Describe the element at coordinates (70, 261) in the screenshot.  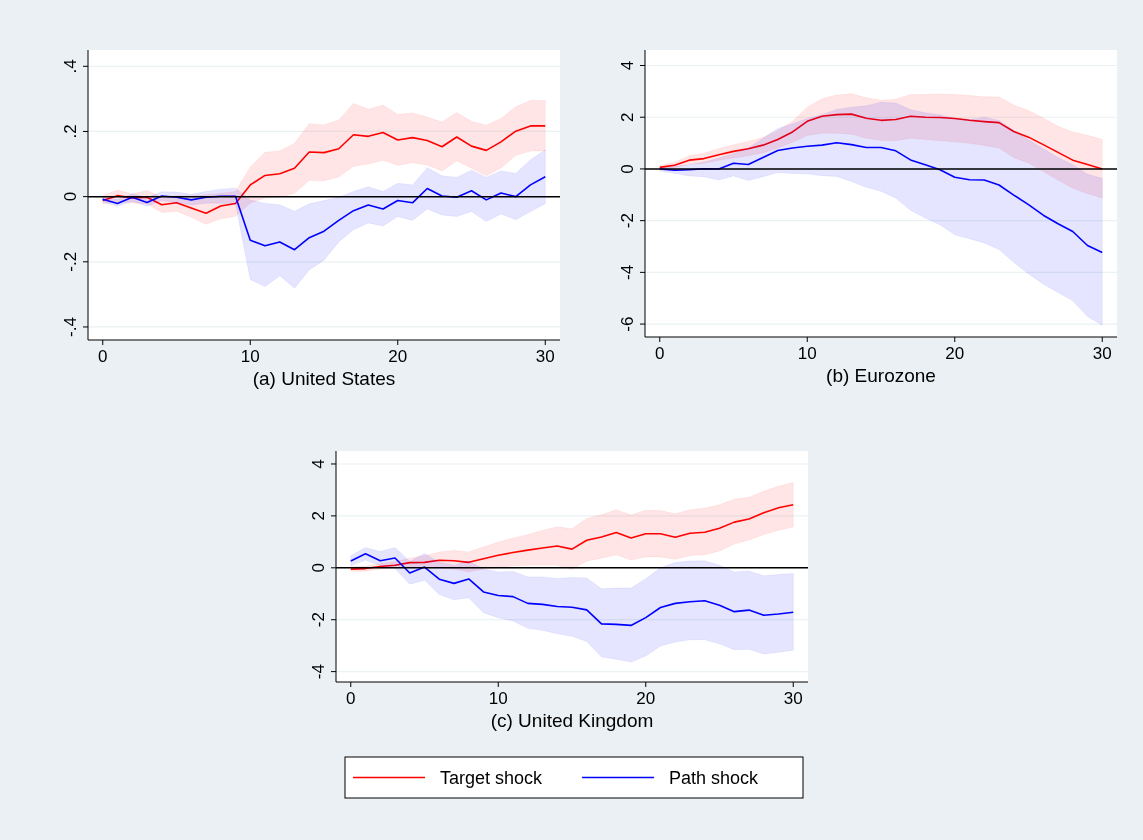
I see `y-tick-label: -.2` at that location.